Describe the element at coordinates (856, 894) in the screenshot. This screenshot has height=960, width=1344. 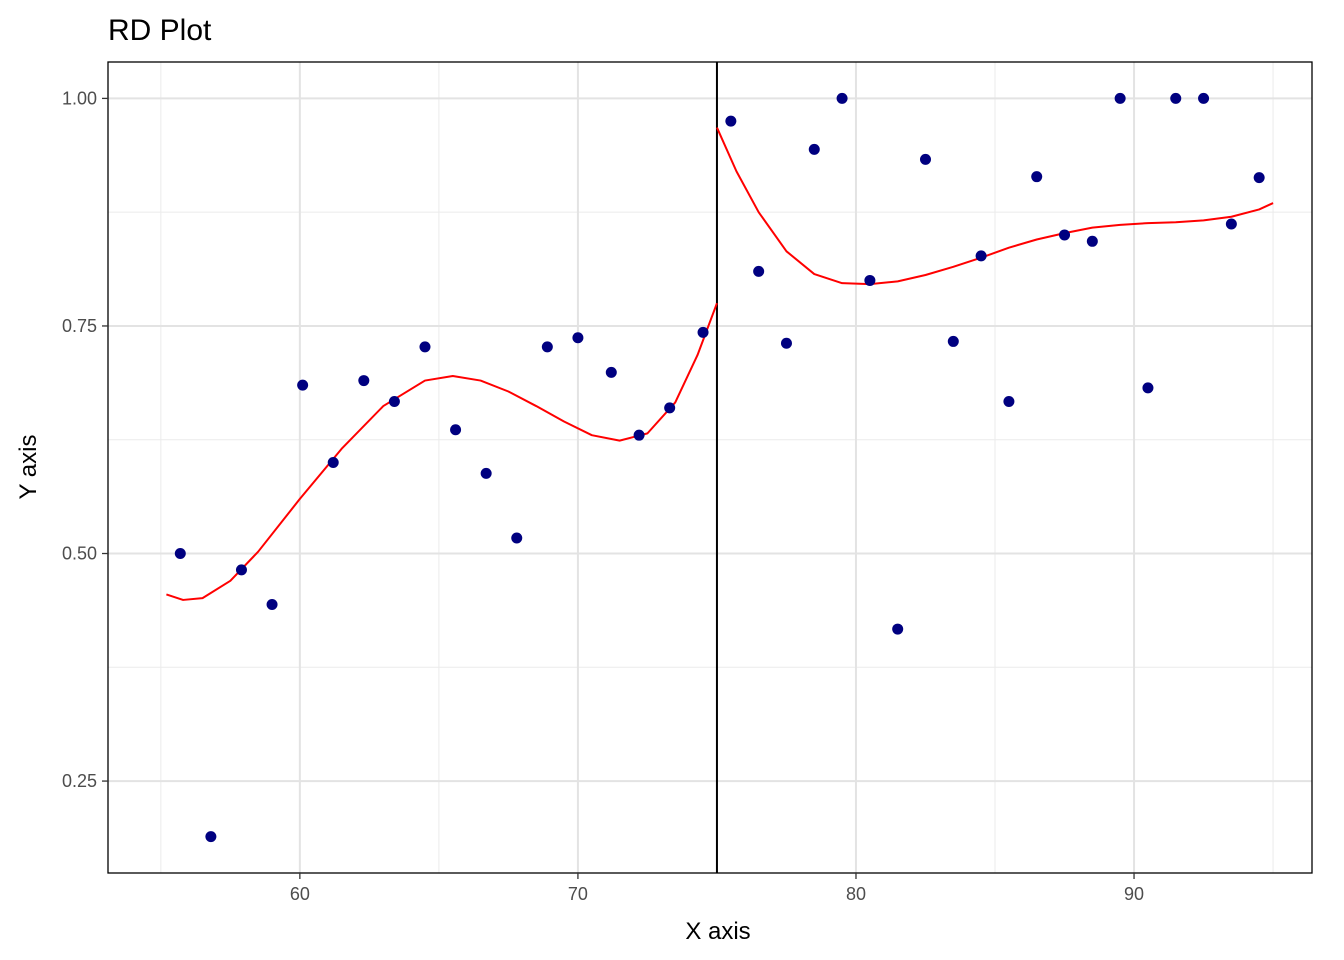
I see `x-tick-label-2: 80` at that location.